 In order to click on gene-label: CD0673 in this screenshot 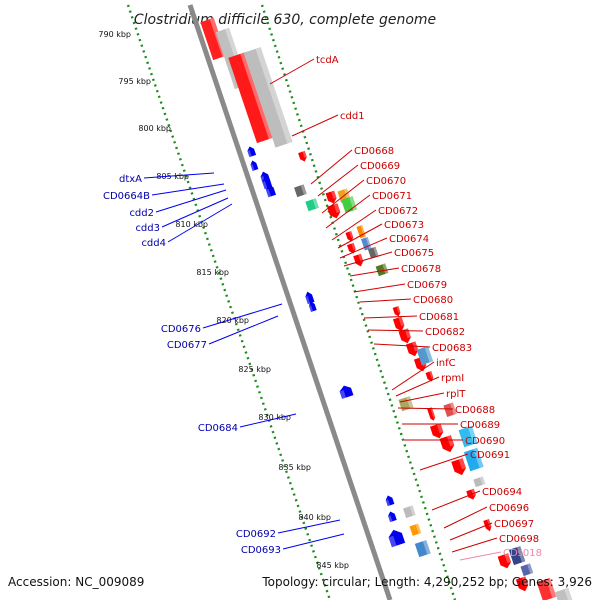, I will do `click(404, 225)`.